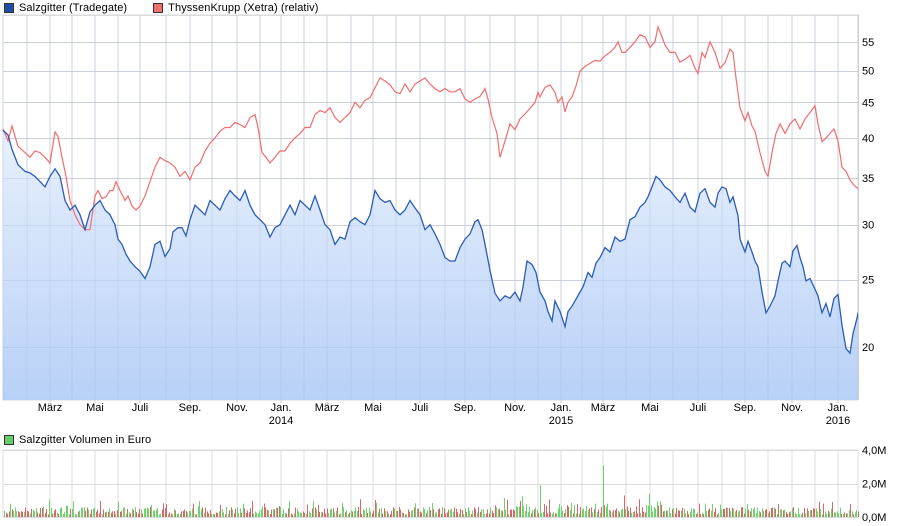 The height and width of the screenshot is (526, 900). I want to click on legend-label-thyssenkrupp: ThyssenKrupp (Xetra) (relativ), so click(243, 7).